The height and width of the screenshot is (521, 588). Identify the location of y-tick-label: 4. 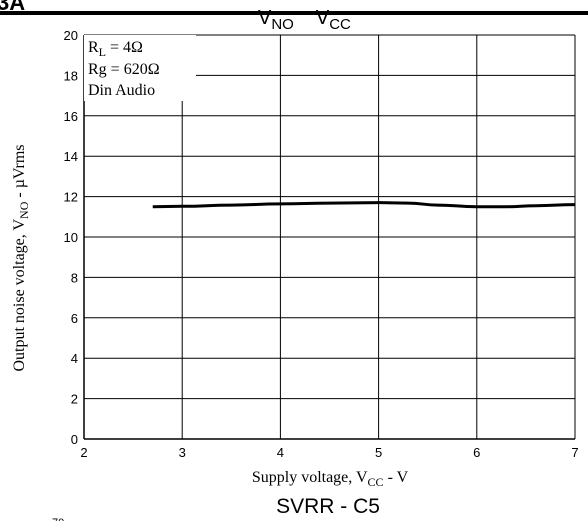
(74, 358).